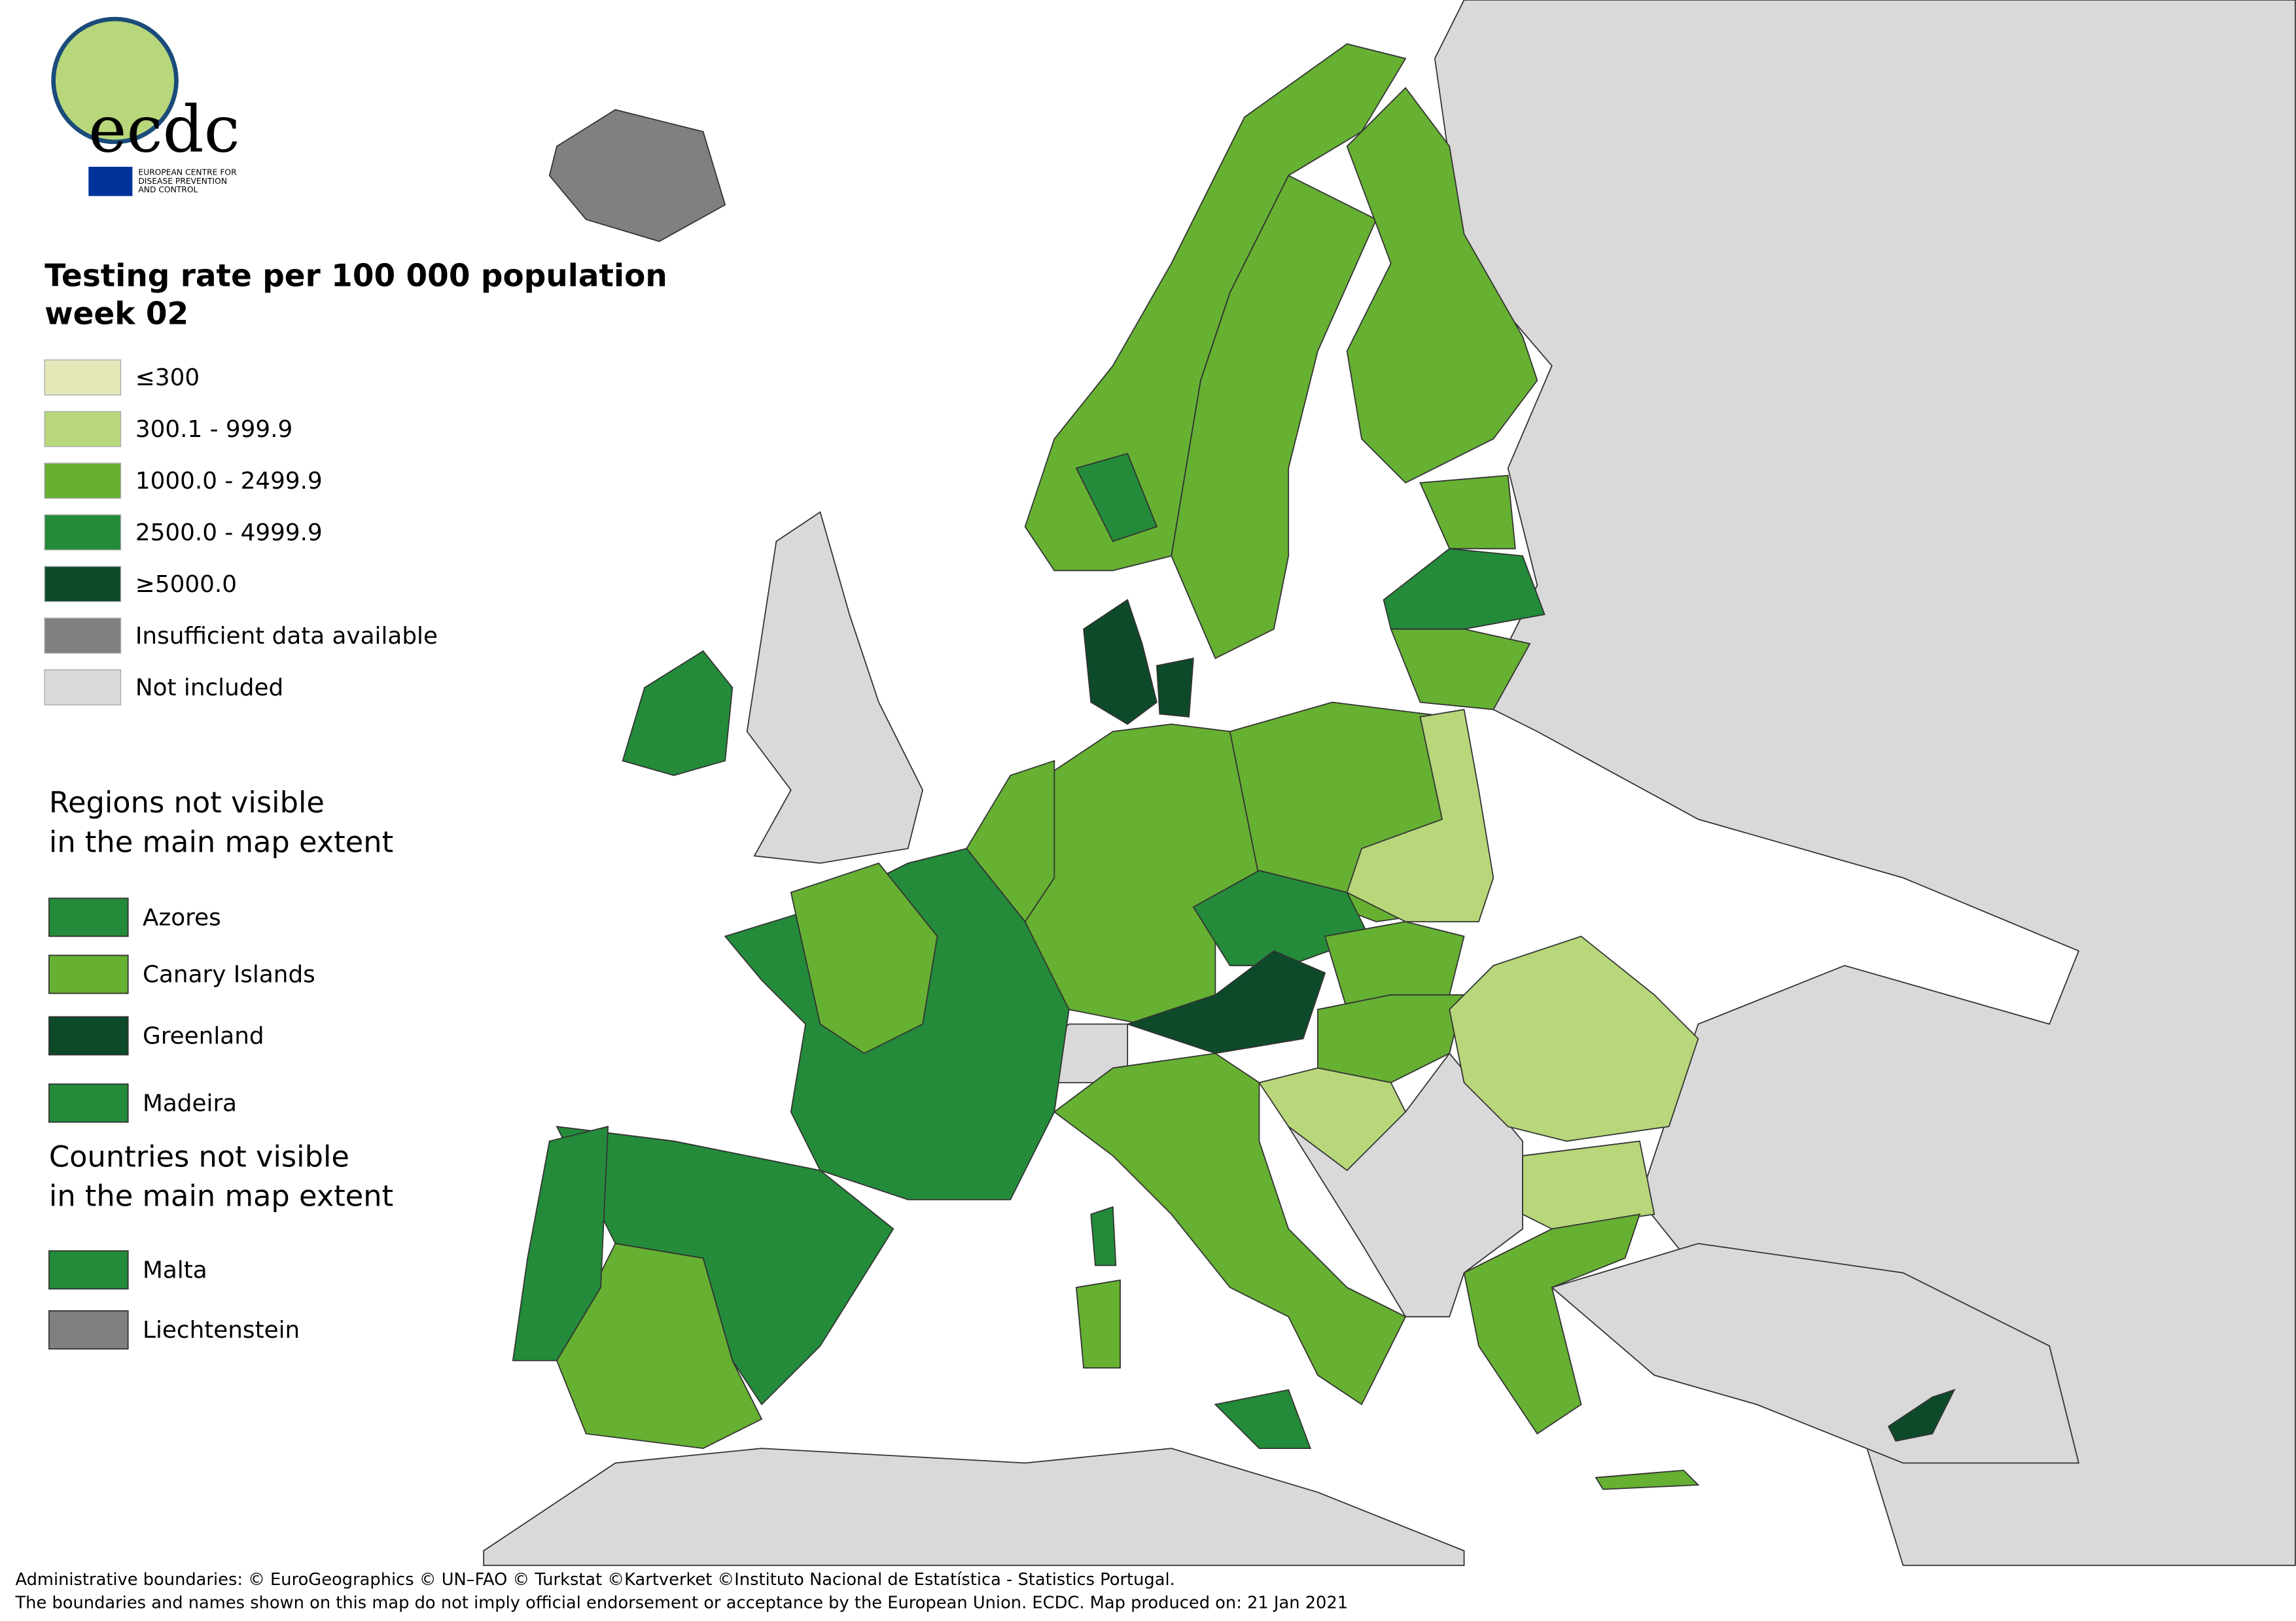  Describe the element at coordinates (182, 917) in the screenshot. I see `legend-label: Azores` at that location.